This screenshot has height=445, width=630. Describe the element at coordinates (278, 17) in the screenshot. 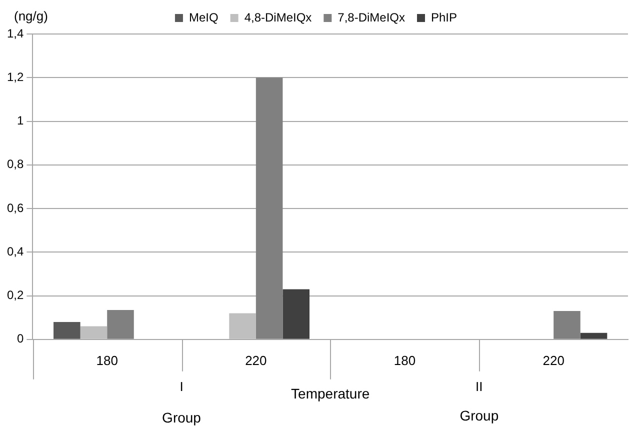

I see `legend-label: 4,8-DiMeIQx` at that location.